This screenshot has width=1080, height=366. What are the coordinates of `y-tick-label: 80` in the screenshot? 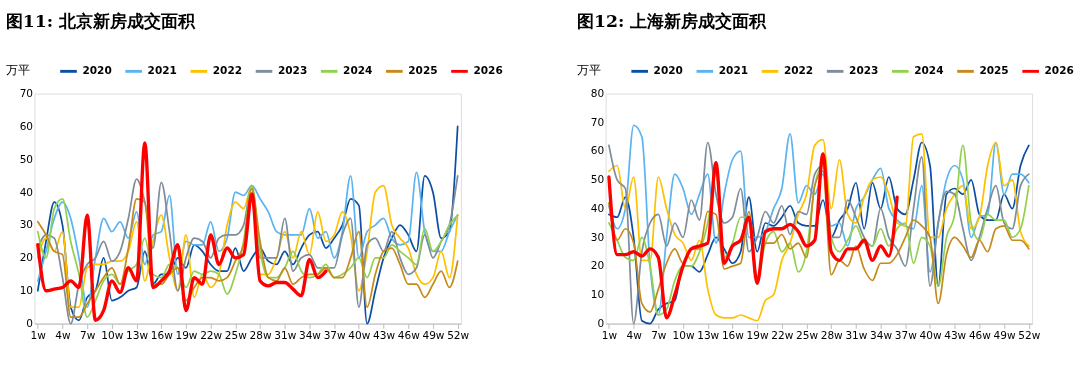 It's located at (597, 92).